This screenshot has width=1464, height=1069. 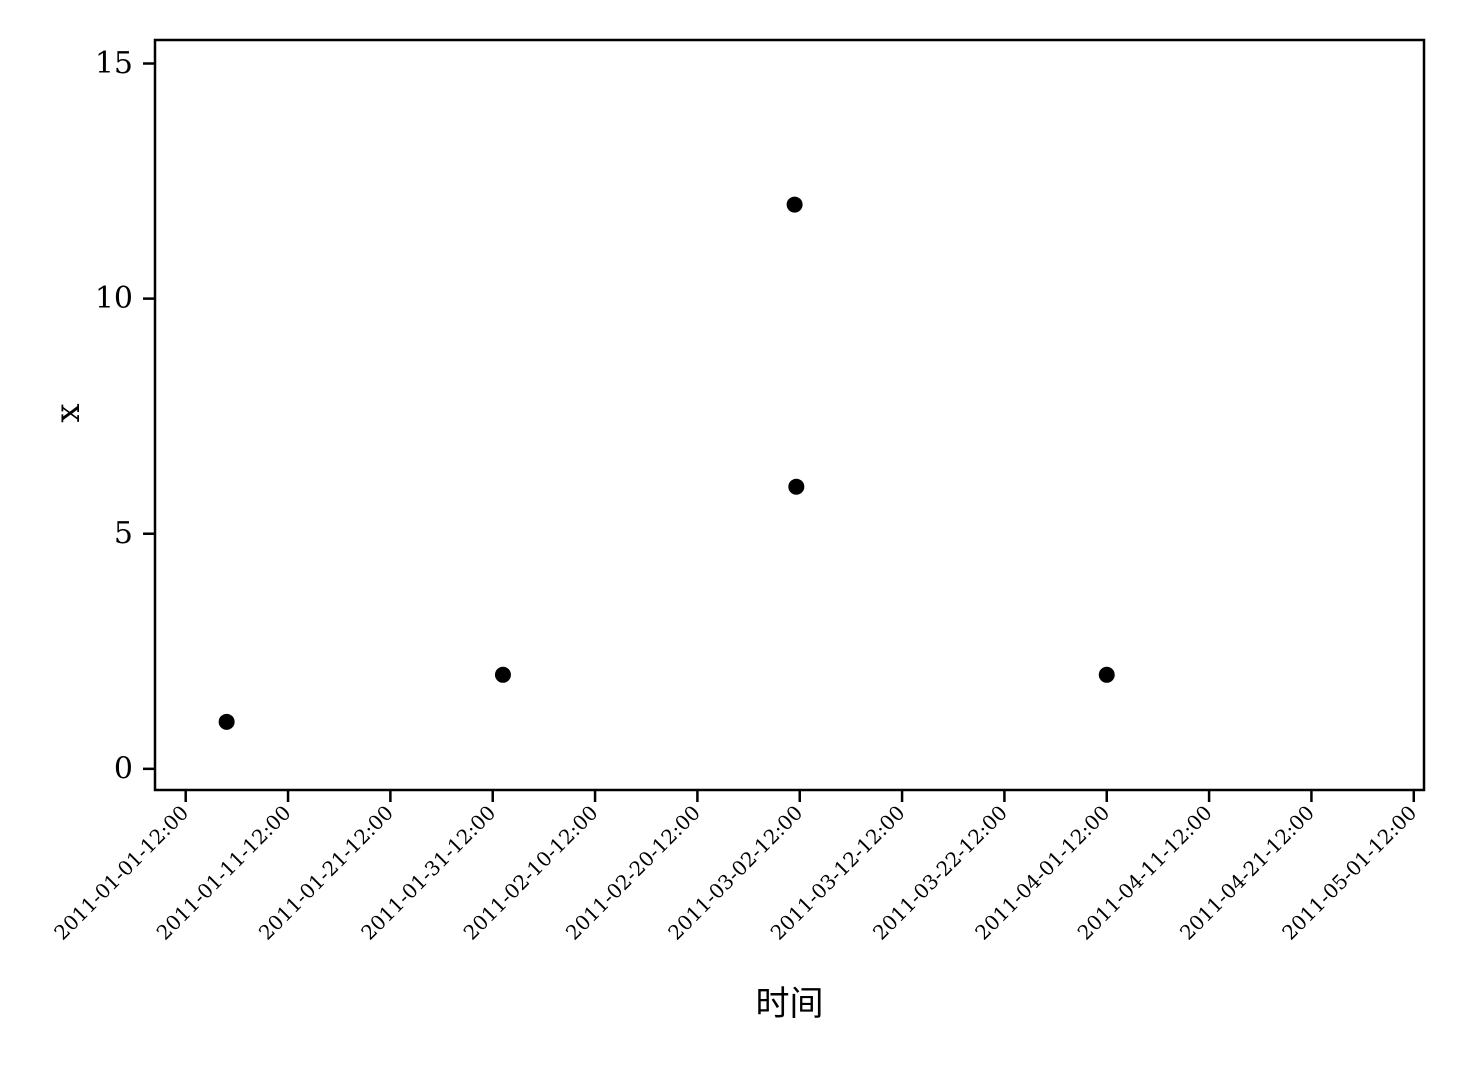 What do you see at coordinates (123, 768) in the screenshot?
I see `y-tick-label: 0` at bounding box center [123, 768].